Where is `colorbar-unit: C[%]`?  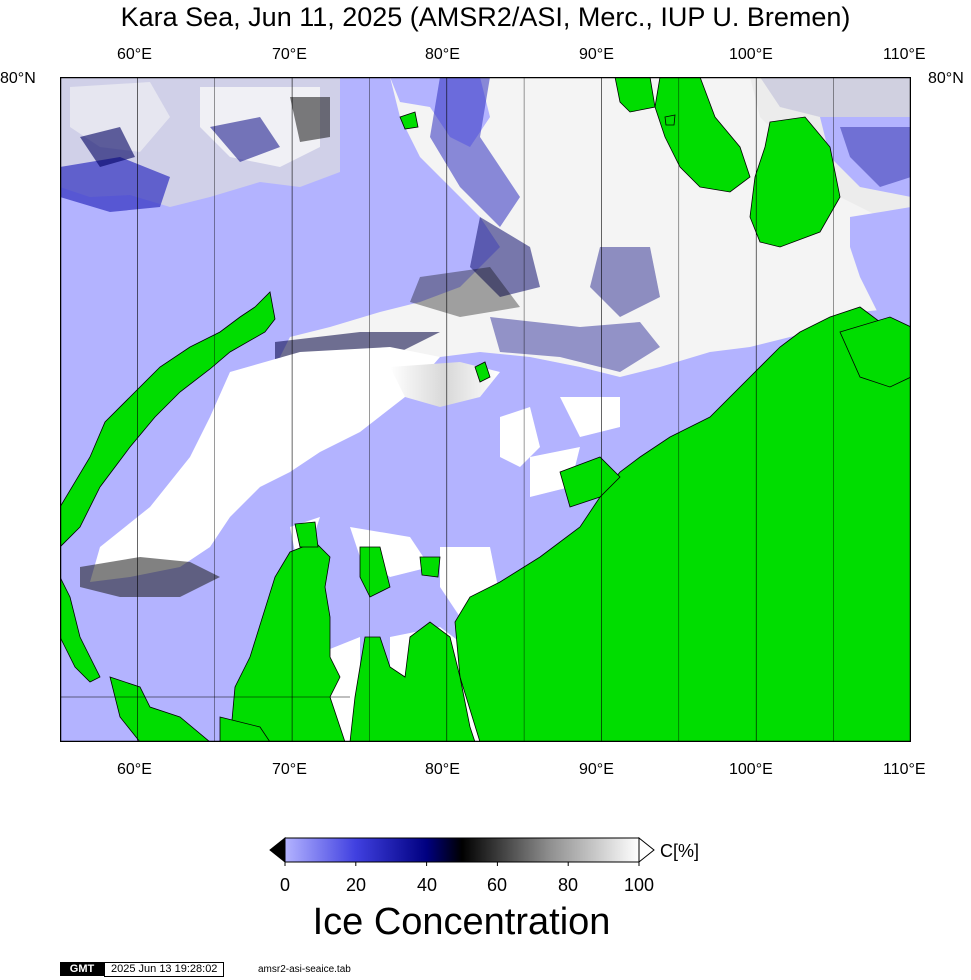 colorbar-unit: C[%] is located at coordinates (680, 851).